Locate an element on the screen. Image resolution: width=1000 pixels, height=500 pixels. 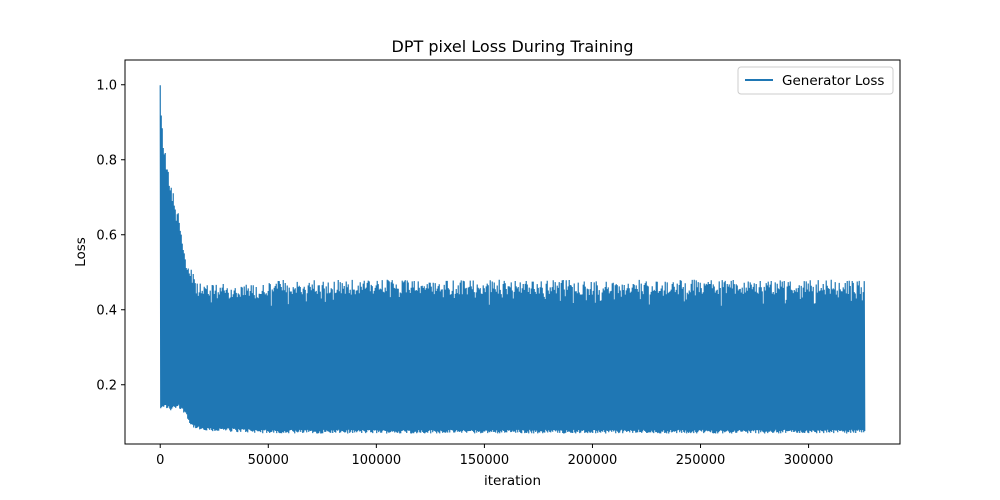
chart-title: DPT pixel Loss During Training is located at coordinates (513, 46).